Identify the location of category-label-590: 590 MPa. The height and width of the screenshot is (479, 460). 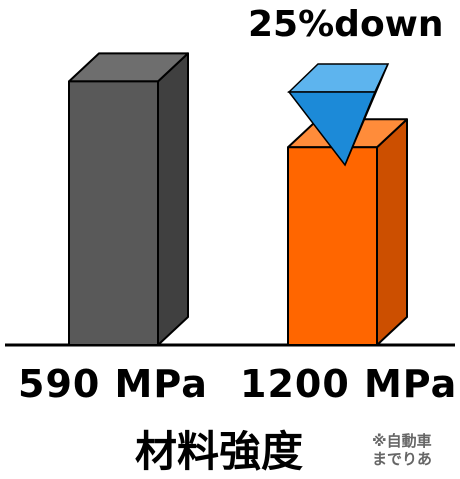
(113, 384).